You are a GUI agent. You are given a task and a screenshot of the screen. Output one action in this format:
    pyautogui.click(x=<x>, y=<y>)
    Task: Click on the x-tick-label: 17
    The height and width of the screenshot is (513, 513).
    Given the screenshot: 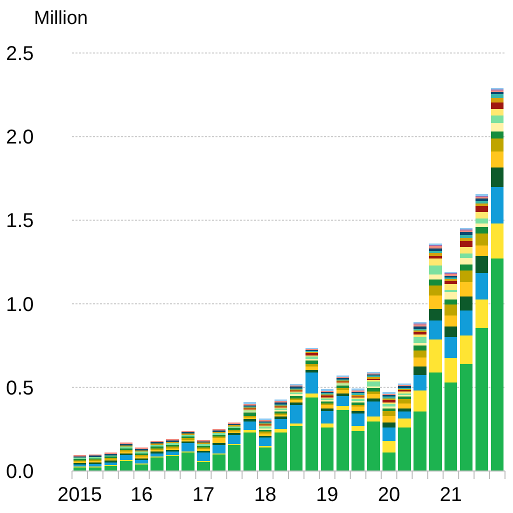 What is the action you would take?
    pyautogui.click(x=203, y=495)
    